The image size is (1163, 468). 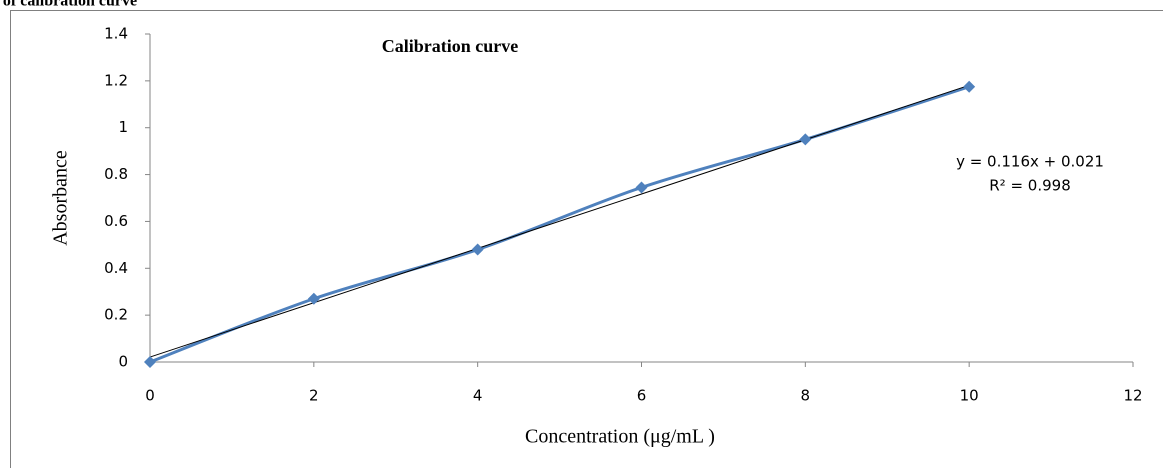 What do you see at coordinates (68, 5) in the screenshot?
I see `header: n of calibration curve` at bounding box center [68, 5].